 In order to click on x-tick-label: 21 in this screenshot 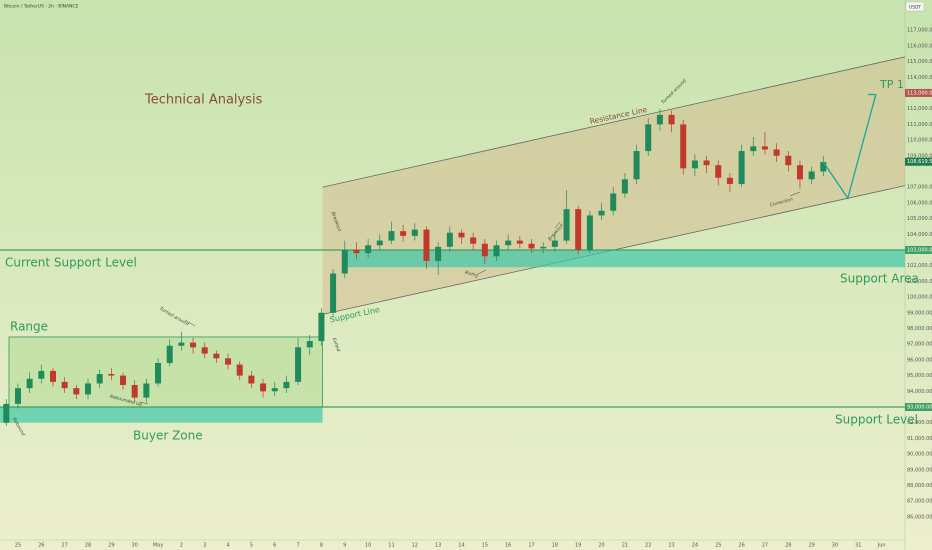, I will do `click(625, 546)`.